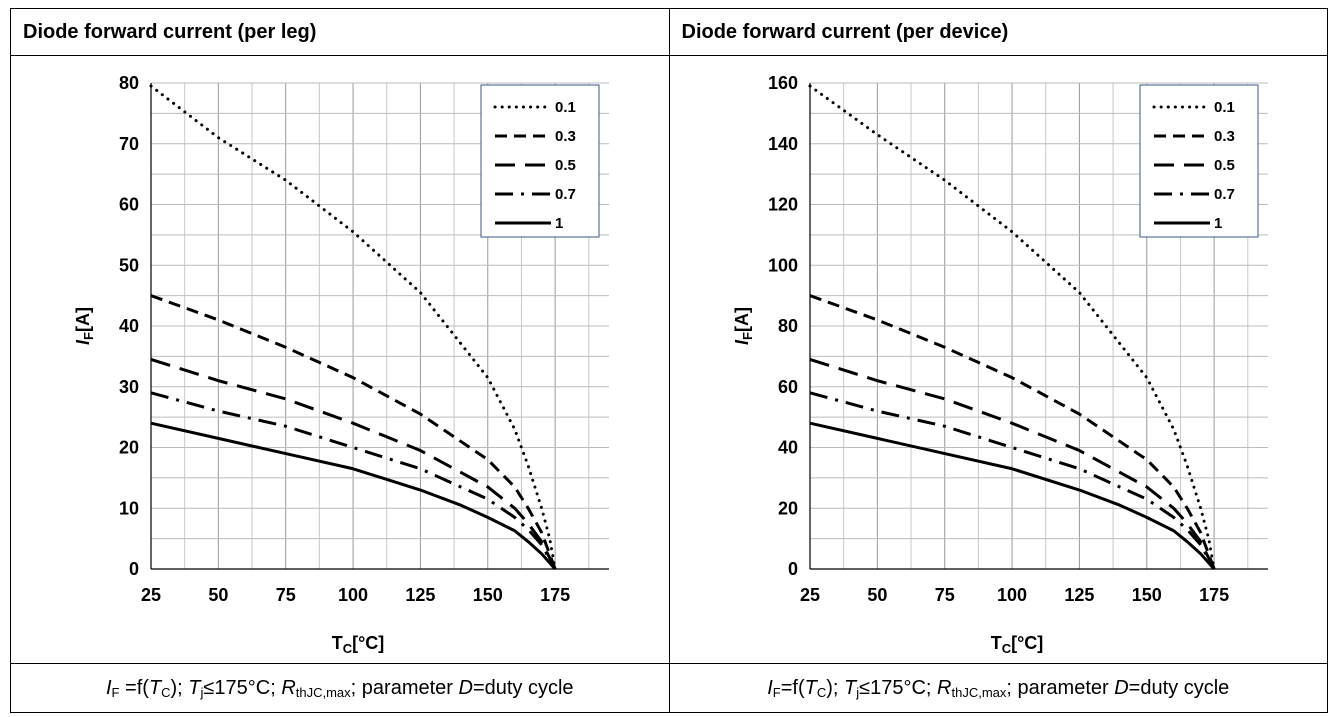 This screenshot has height=717, width=1335. I want to click on y-tick-label: 30, so click(129, 387).